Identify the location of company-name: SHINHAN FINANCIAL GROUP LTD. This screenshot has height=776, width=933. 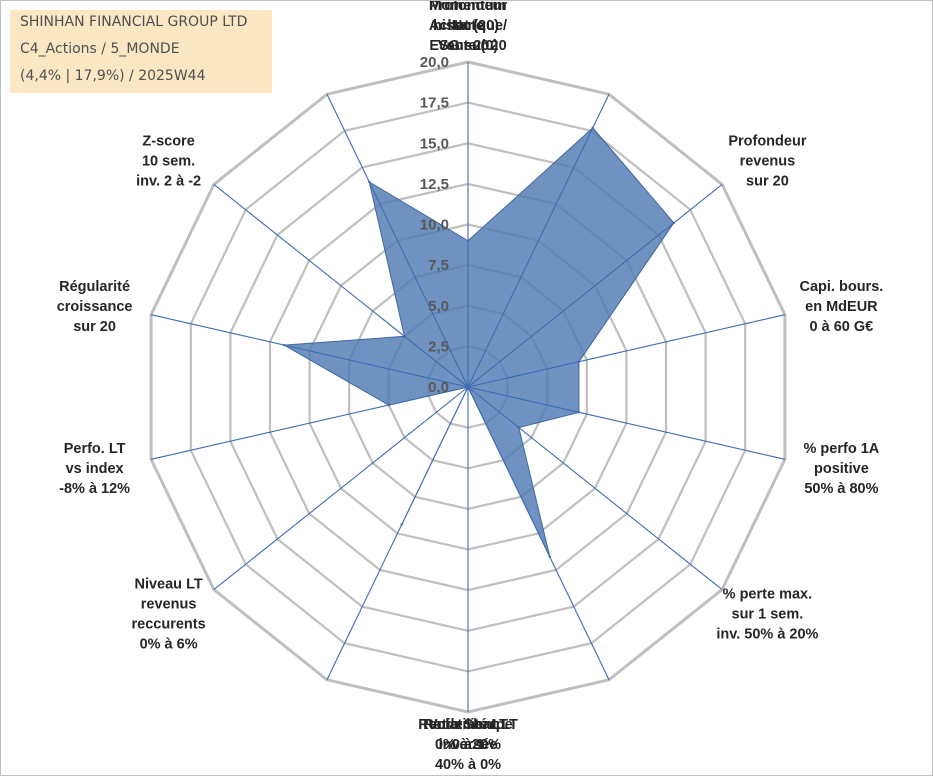
(134, 22).